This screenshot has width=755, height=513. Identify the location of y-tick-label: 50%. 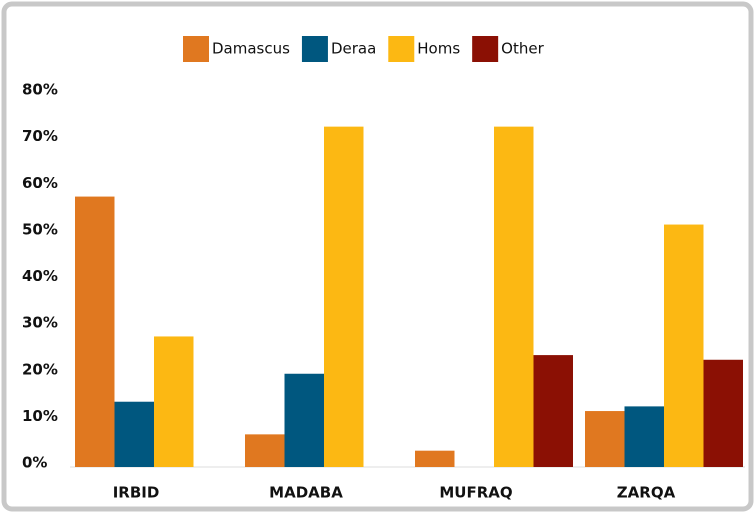
(40, 229).